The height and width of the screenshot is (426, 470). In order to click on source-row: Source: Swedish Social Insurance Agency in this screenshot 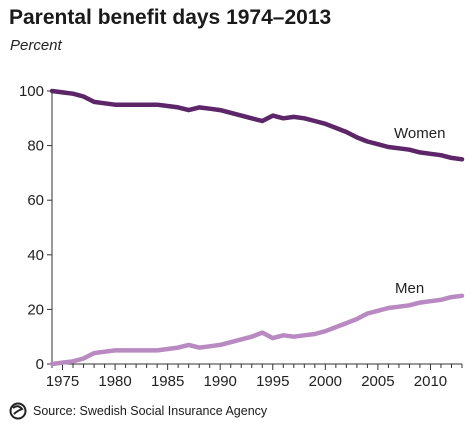, I will do `click(137, 411)`.